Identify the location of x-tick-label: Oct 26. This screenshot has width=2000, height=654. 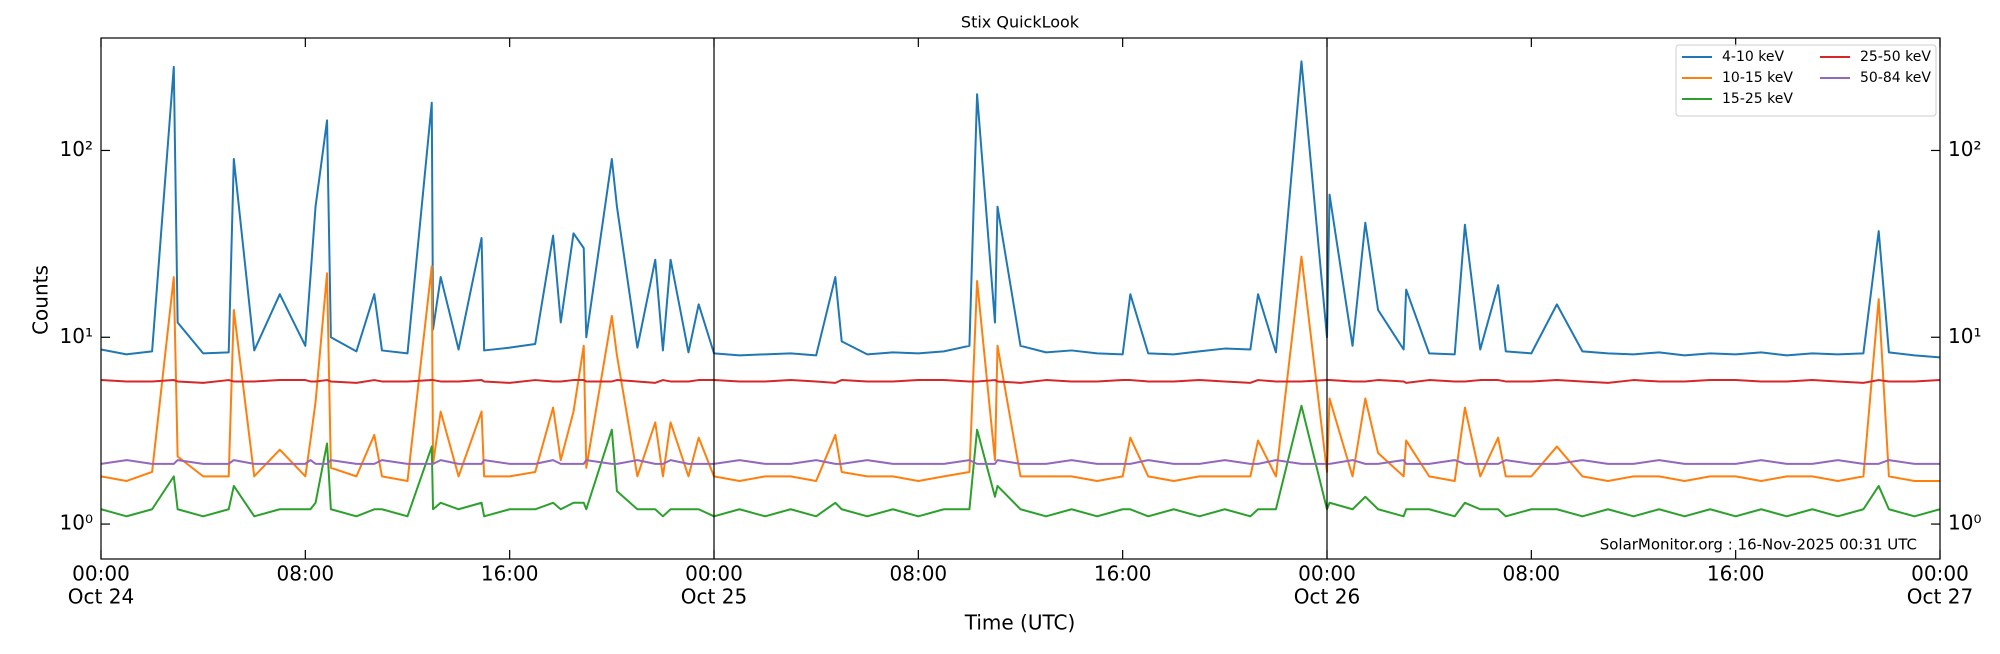
(1327, 597).